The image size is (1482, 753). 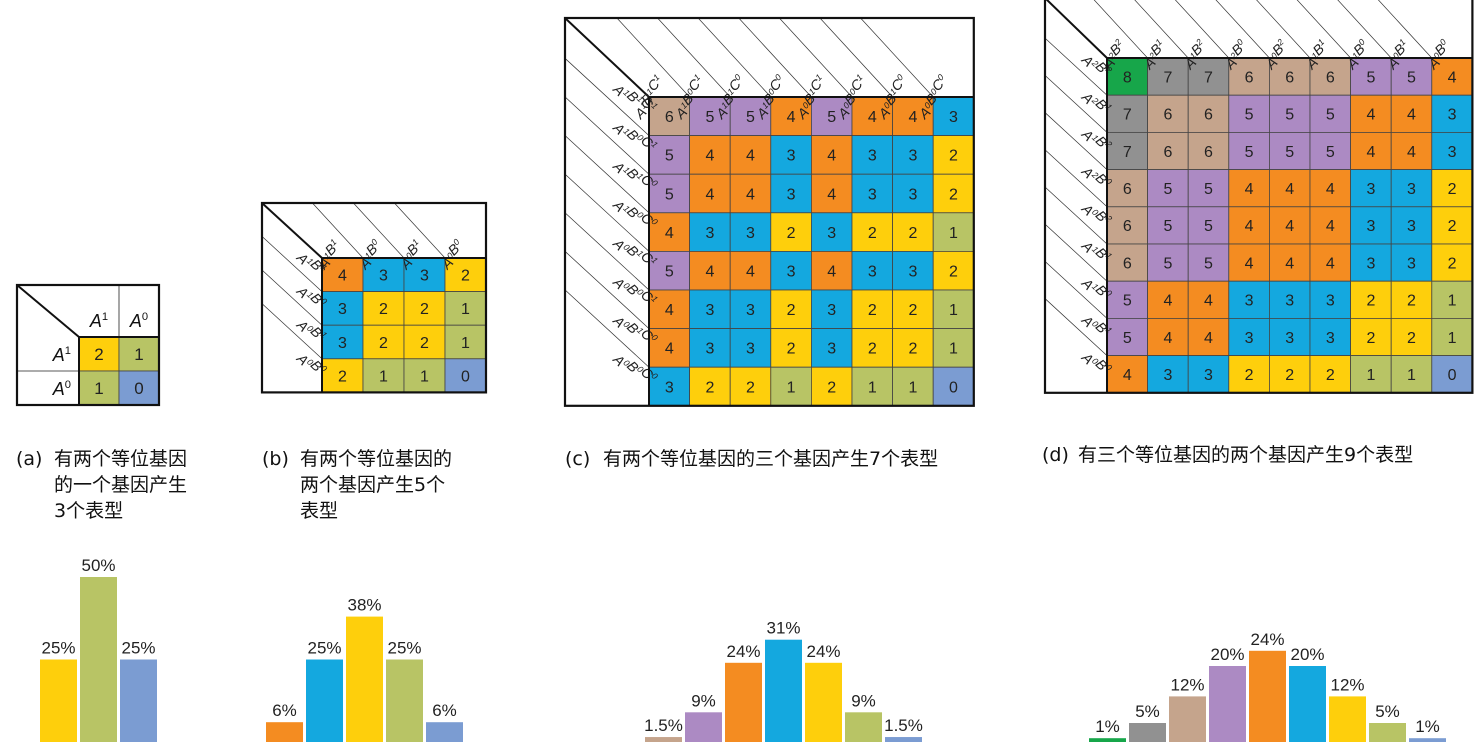 I want to click on bar-chart-a: 25% 50% 25%, so click(x=98, y=649).